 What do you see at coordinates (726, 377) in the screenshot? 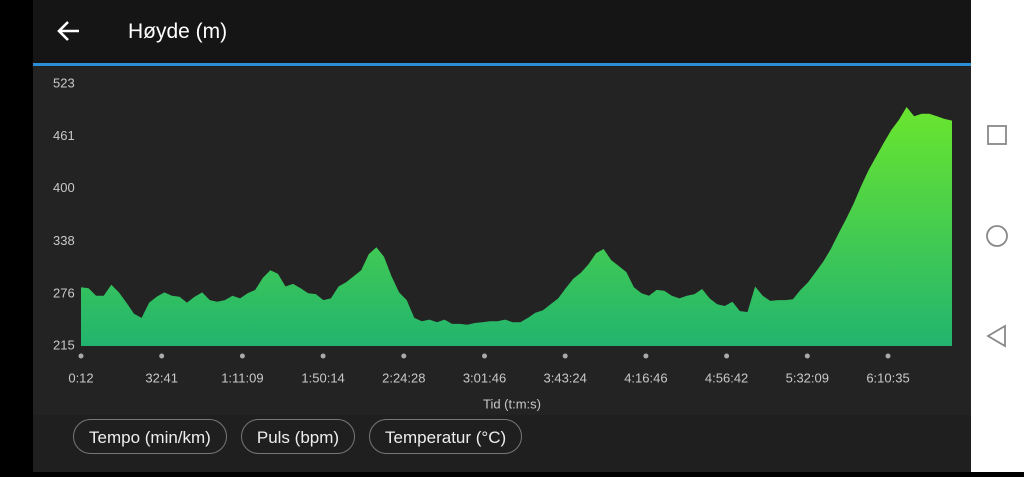
I see `x-tick-label: 4:56:42` at bounding box center [726, 377].